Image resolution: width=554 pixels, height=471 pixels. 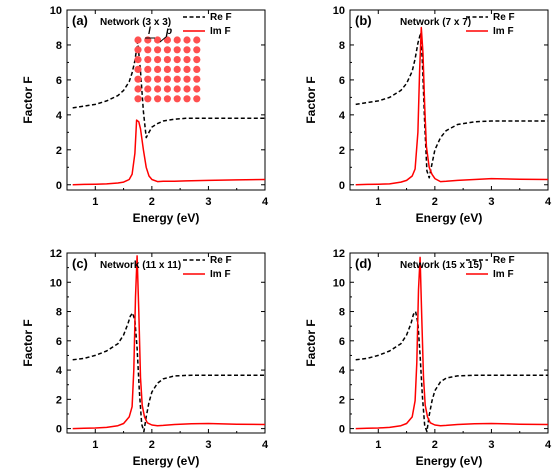 What do you see at coordinates (149, 31) in the screenshot?
I see `inset-label-l: l` at bounding box center [149, 31].